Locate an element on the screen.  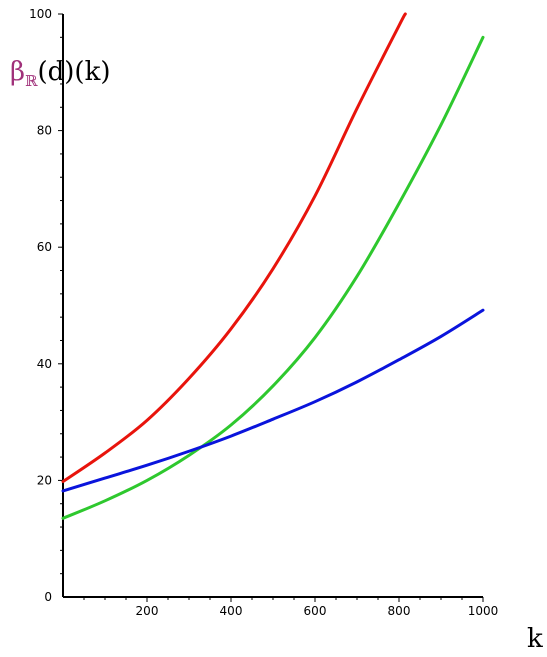
y-tick-label: 80 is located at coordinates (44, 131).